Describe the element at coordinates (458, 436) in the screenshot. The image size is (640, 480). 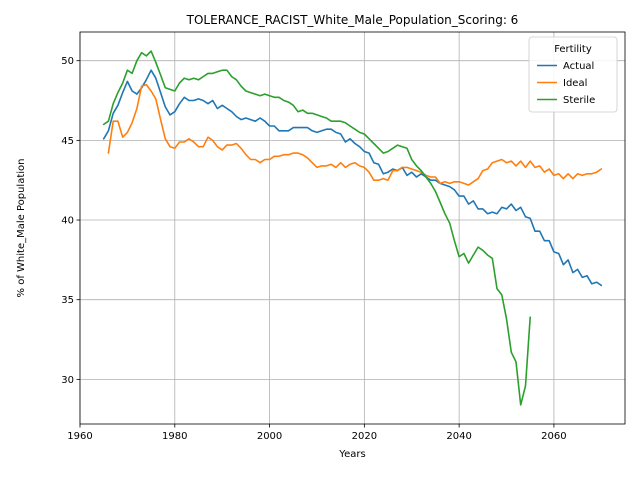
I see `x-tick-label: 2040` at that location.